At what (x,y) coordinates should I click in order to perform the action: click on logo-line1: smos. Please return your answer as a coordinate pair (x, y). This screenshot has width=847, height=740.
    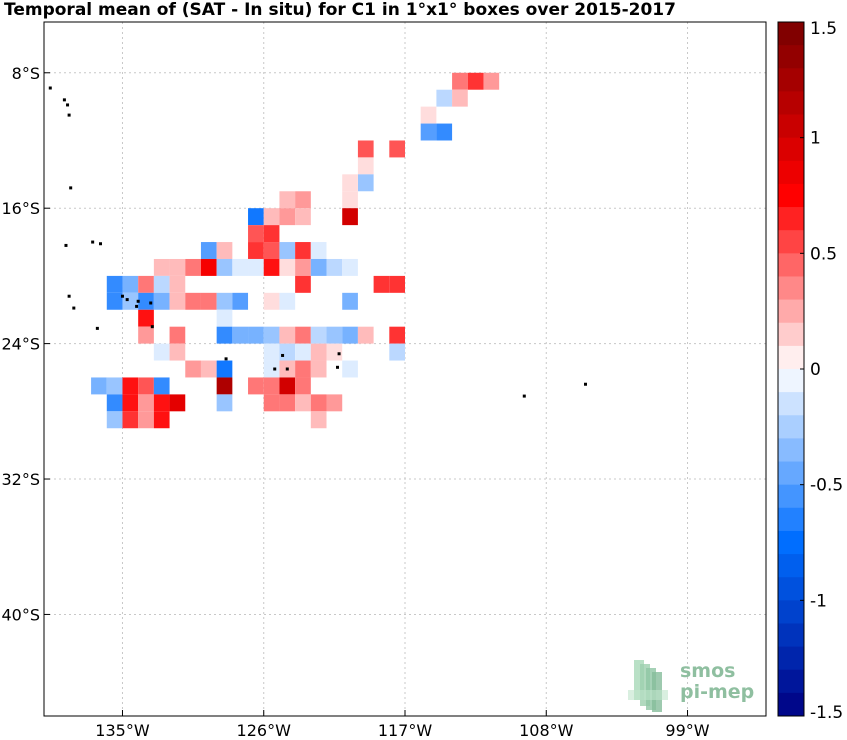
    Looking at the image, I should click on (707, 671).